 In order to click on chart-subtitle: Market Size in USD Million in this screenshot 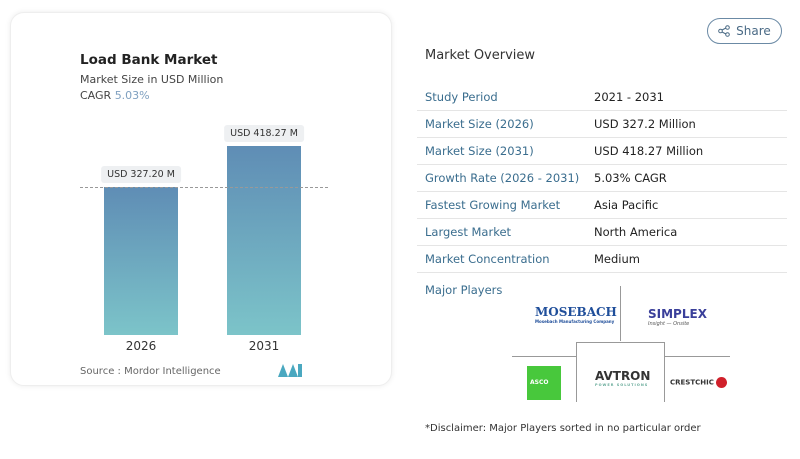, I will do `click(152, 79)`.